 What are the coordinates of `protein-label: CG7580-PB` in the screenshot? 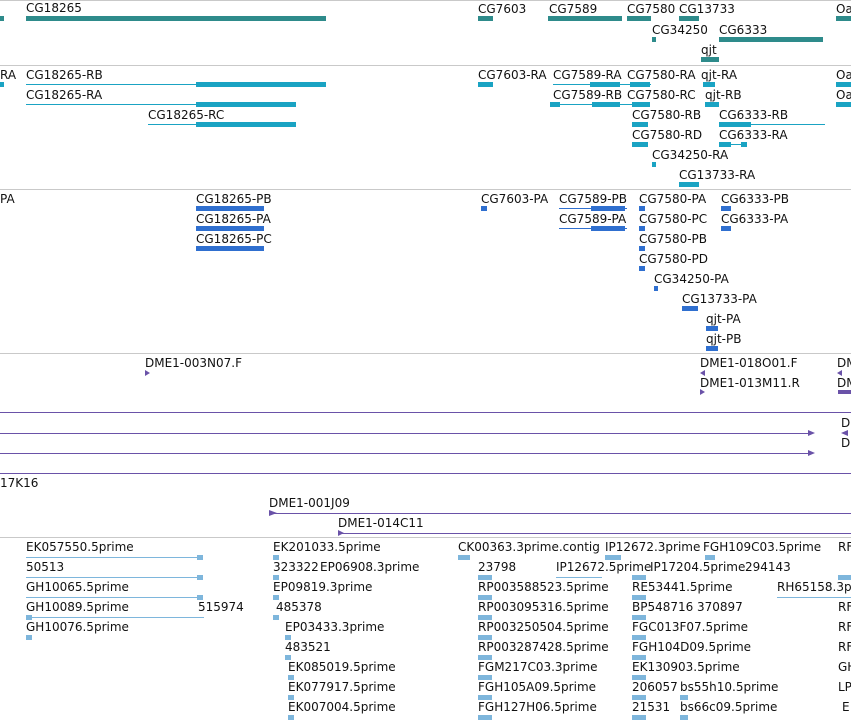 It's located at (673, 239).